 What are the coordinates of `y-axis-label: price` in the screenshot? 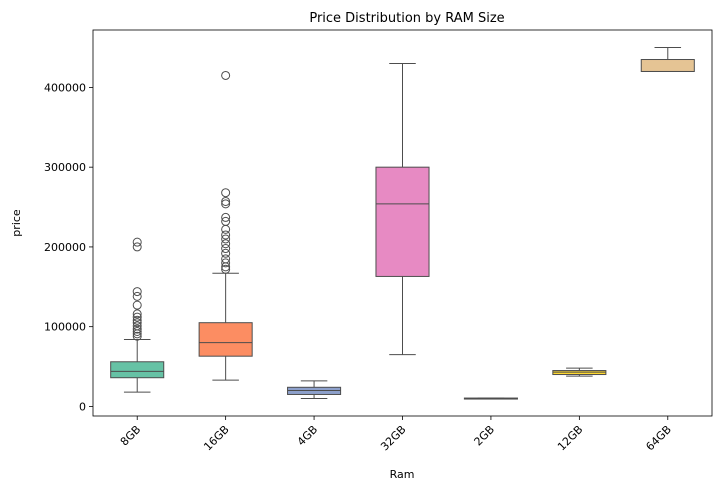 It's located at (16, 223).